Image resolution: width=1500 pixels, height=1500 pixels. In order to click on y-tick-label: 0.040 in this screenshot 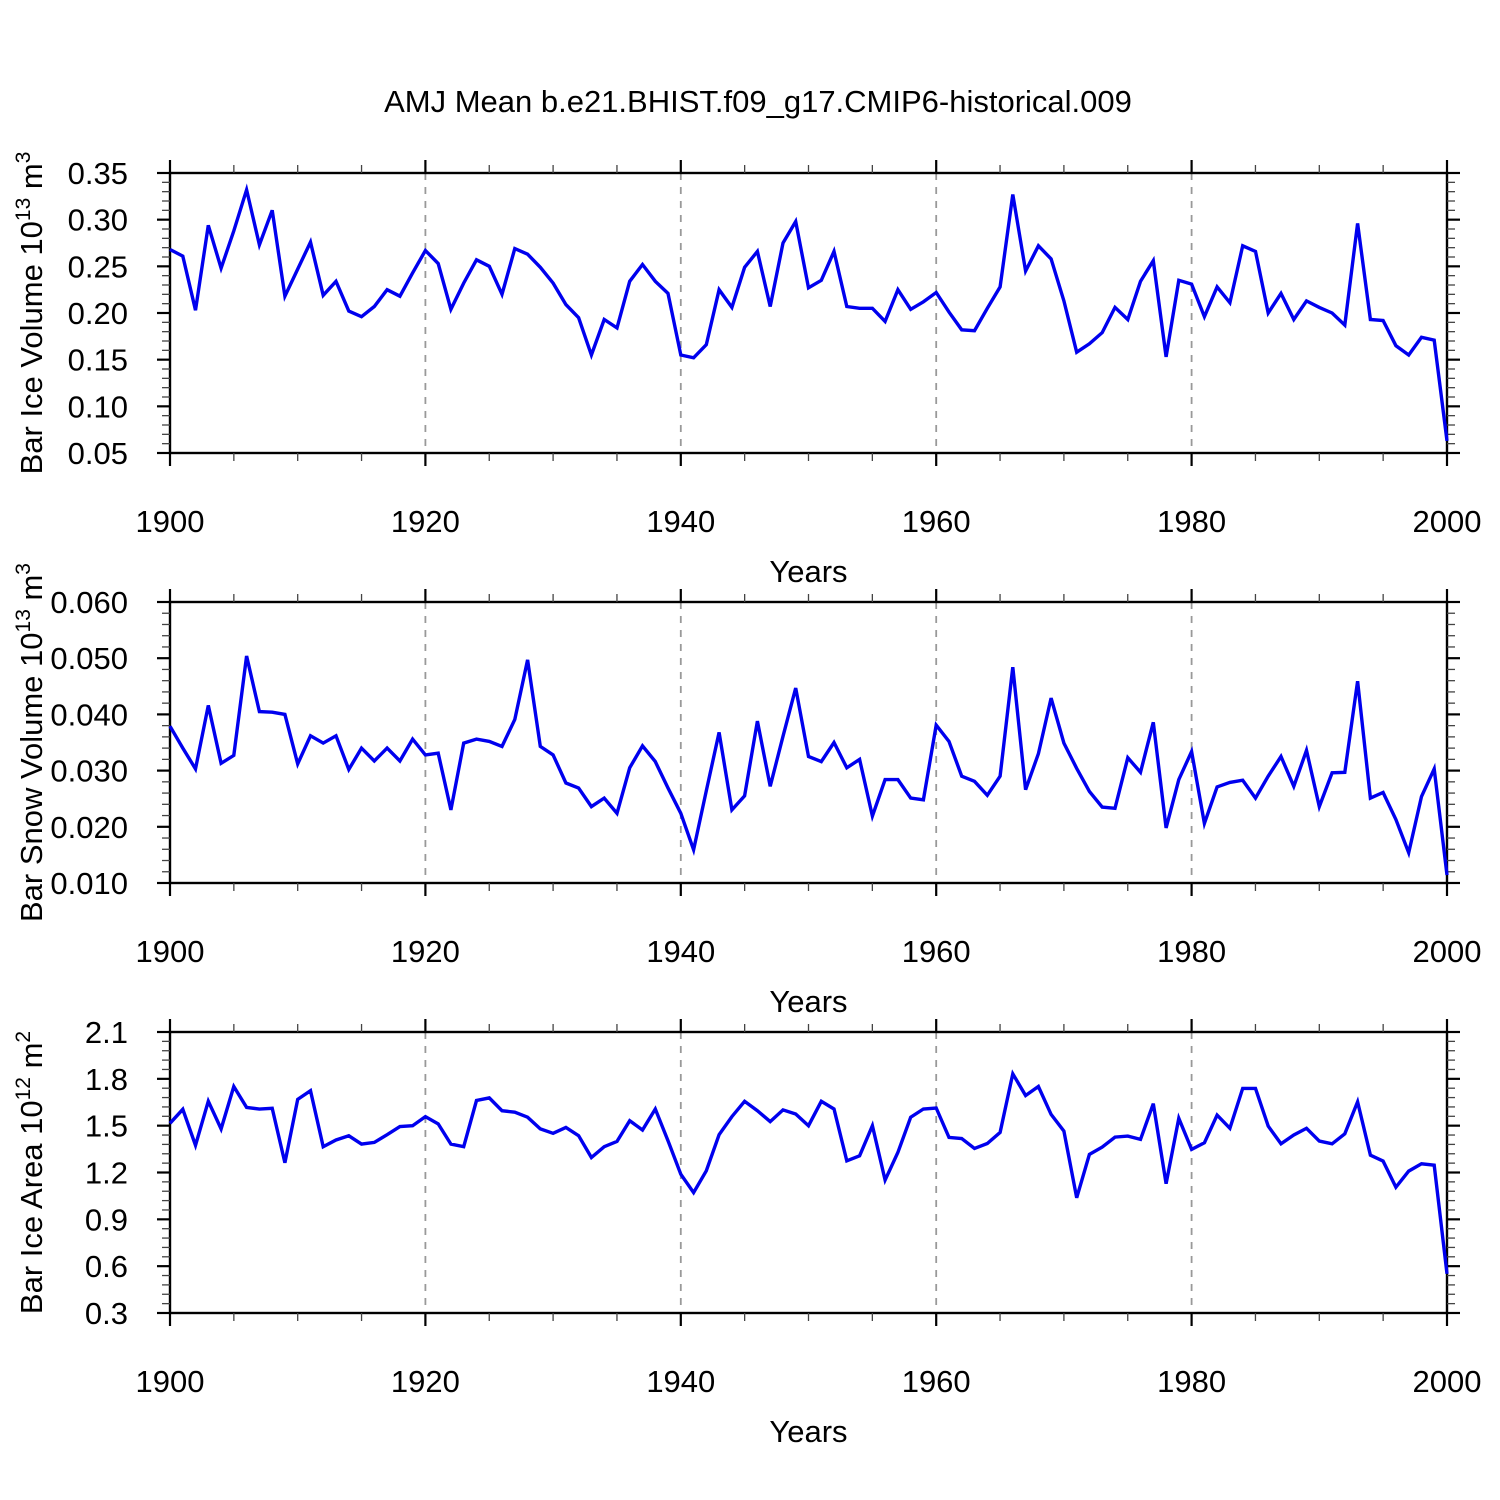, I will do `click(89, 714)`.